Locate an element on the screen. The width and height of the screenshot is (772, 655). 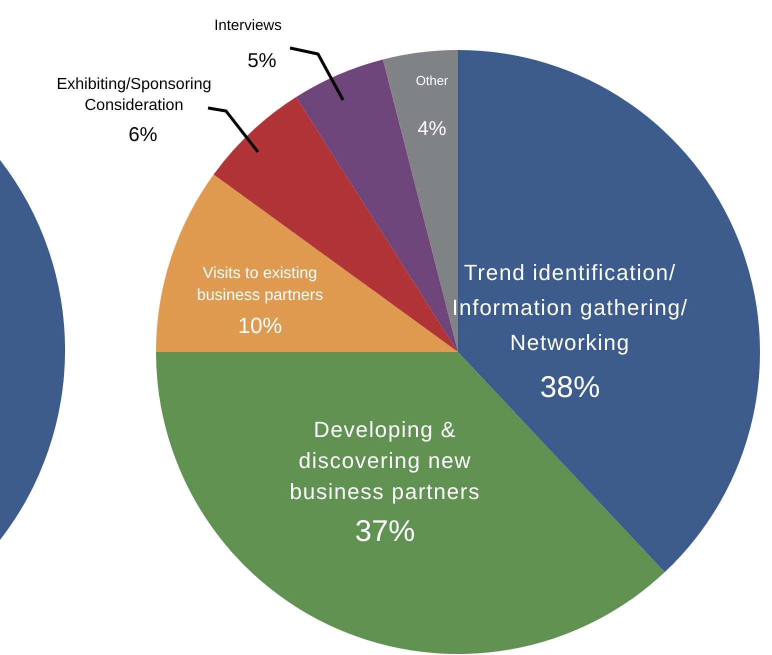
slice-label: Exhibiting/Sponsoring Consideration is located at coordinates (134, 95).